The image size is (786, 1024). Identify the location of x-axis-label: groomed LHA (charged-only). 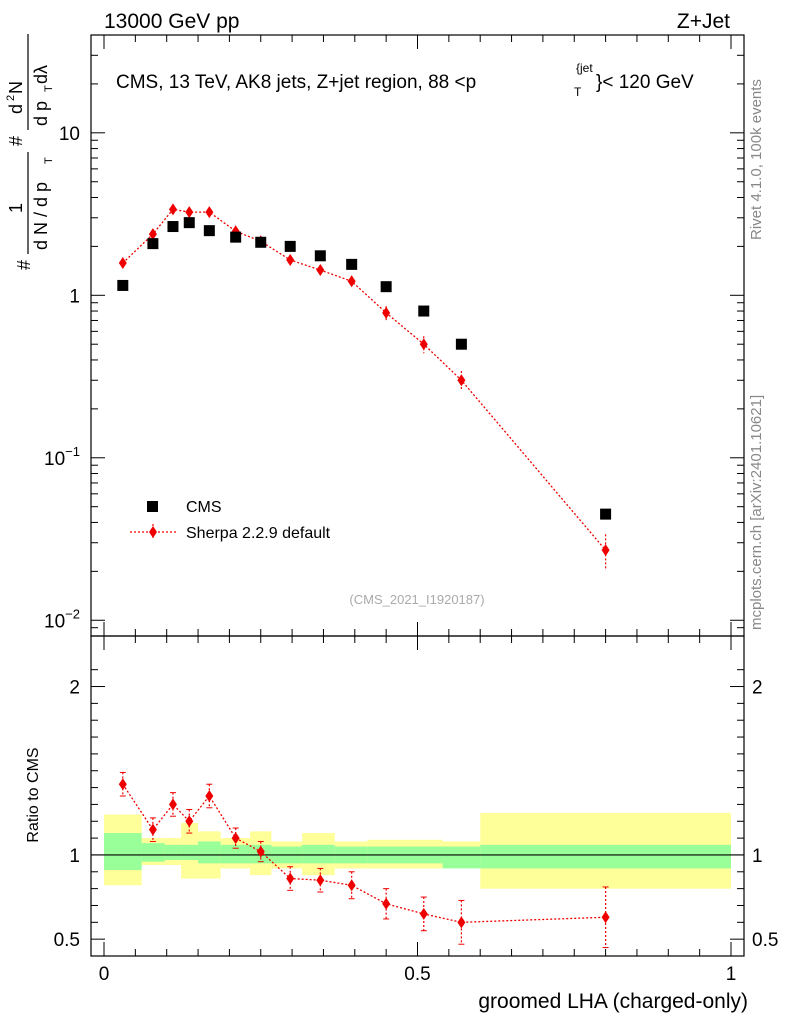
(613, 1001).